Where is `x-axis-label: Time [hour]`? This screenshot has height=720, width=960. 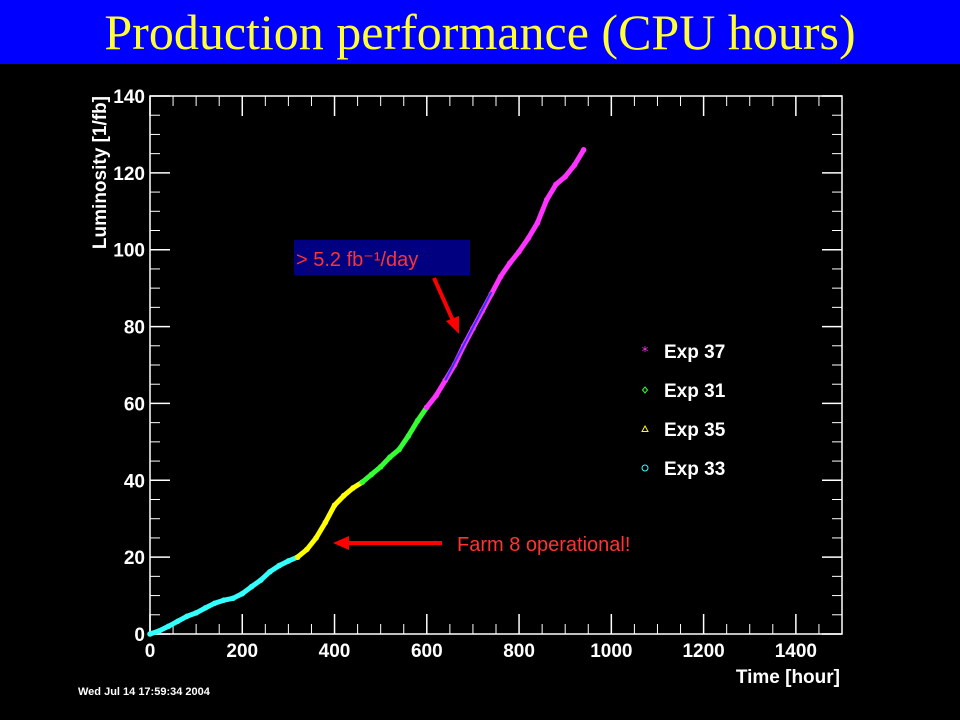 x-axis-label: Time [hour] is located at coordinates (788, 677).